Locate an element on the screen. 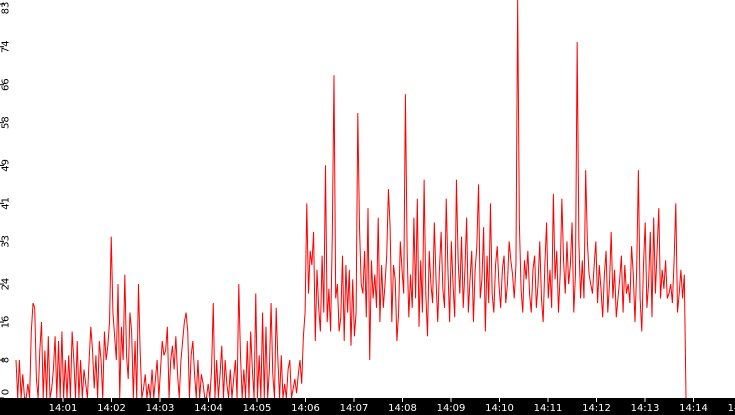 The image size is (735, 415). y-tick-label: 58 is located at coordinates (6, 122).